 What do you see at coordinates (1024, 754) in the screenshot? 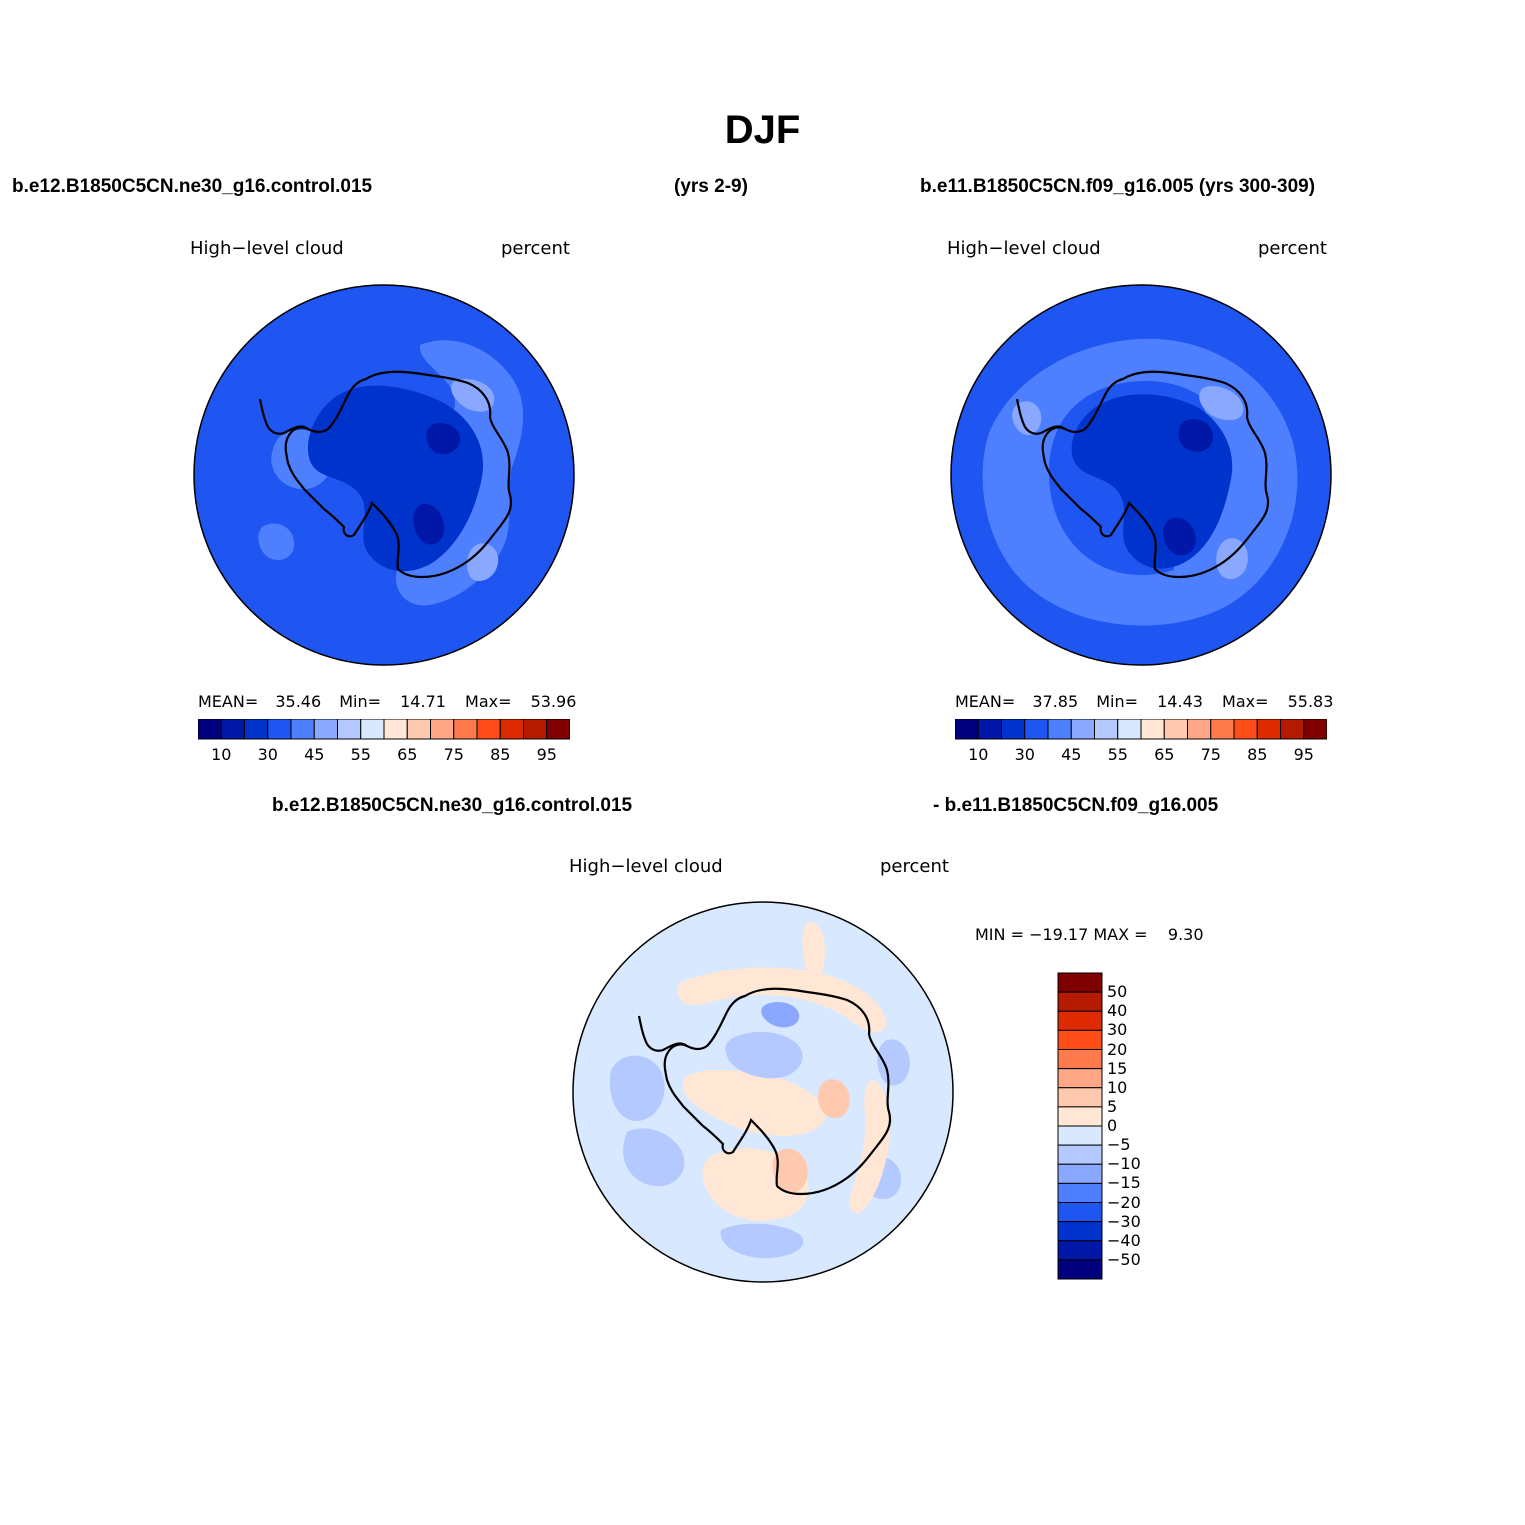
I see `colorbar-tick-label: 30` at bounding box center [1024, 754].